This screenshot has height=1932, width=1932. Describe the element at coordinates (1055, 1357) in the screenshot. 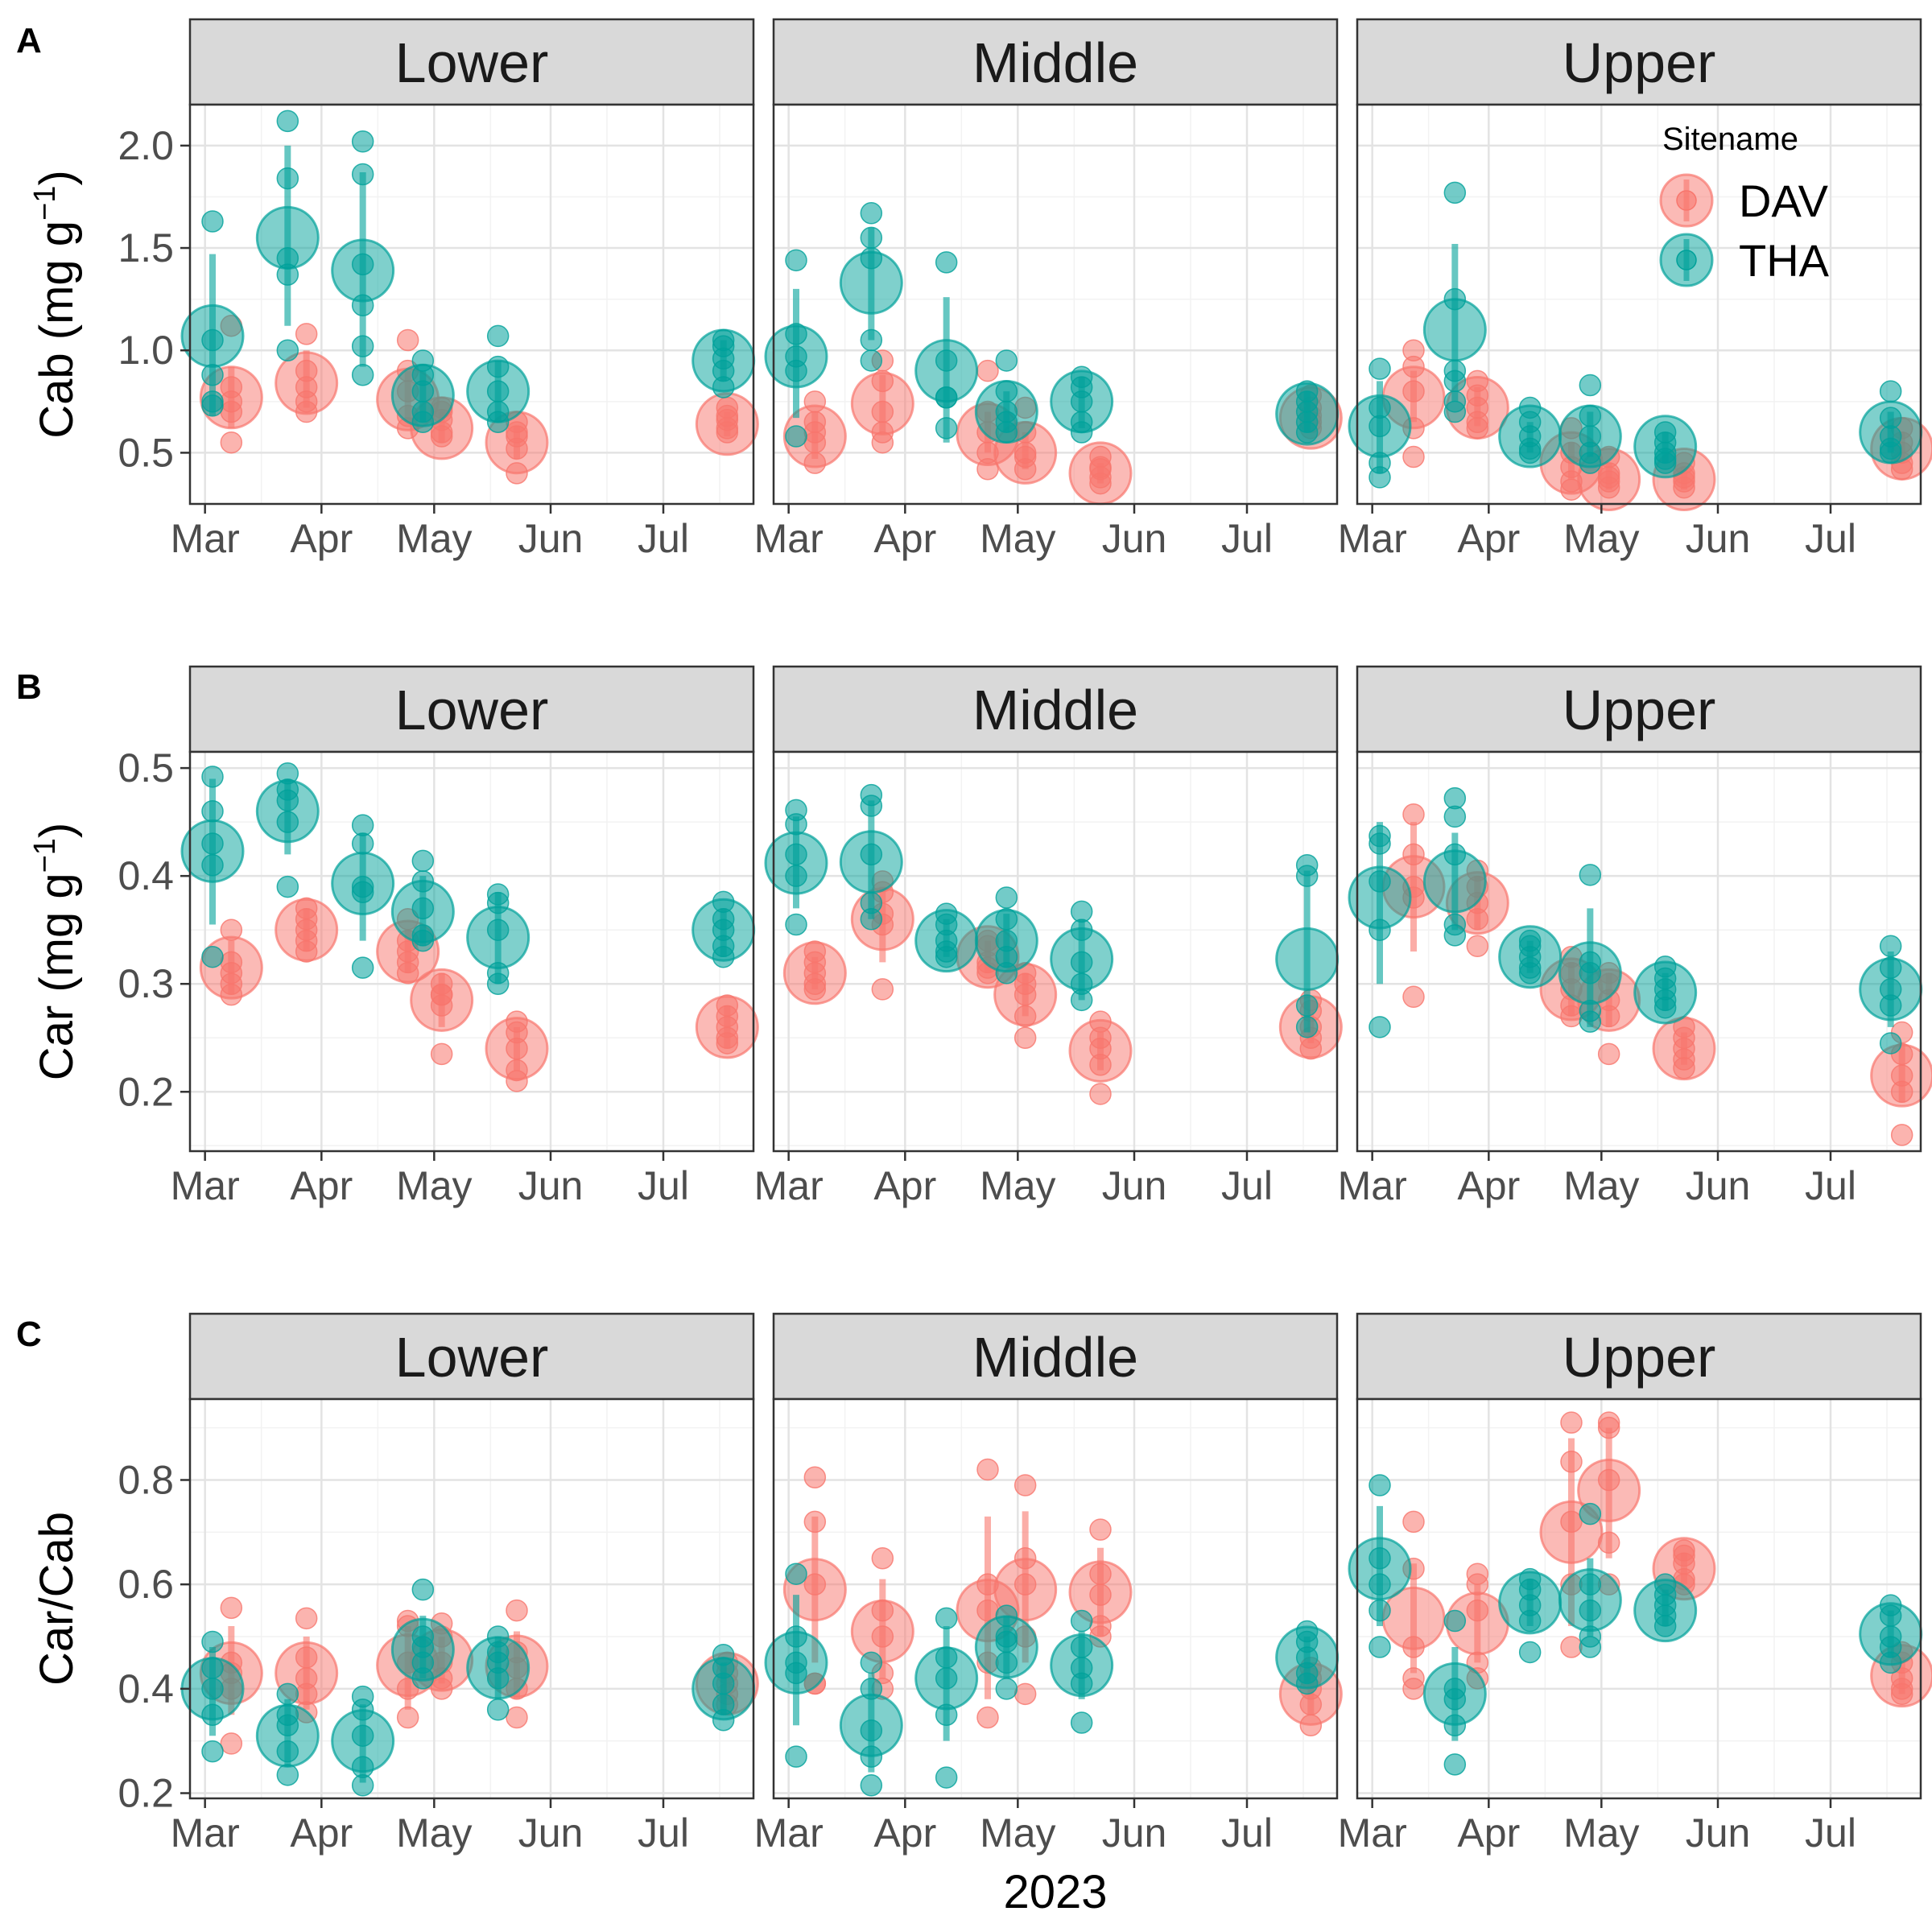

I see `facet-strip-label: Middle` at that location.